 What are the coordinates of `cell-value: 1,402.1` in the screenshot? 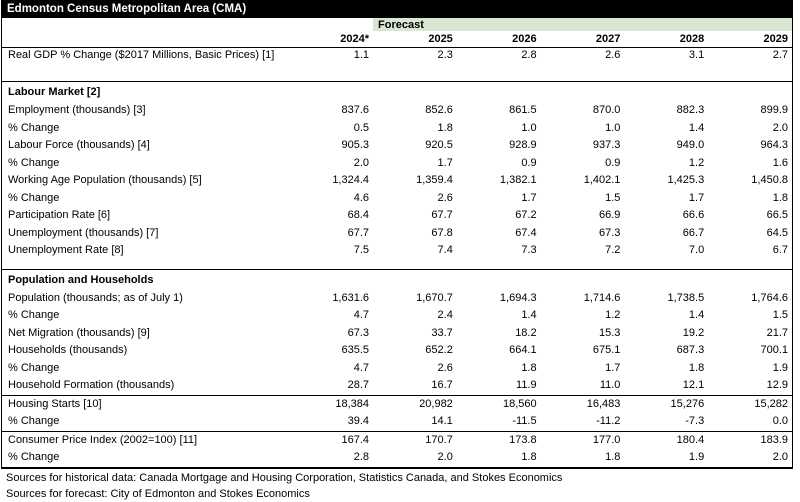 It's located at (583, 181).